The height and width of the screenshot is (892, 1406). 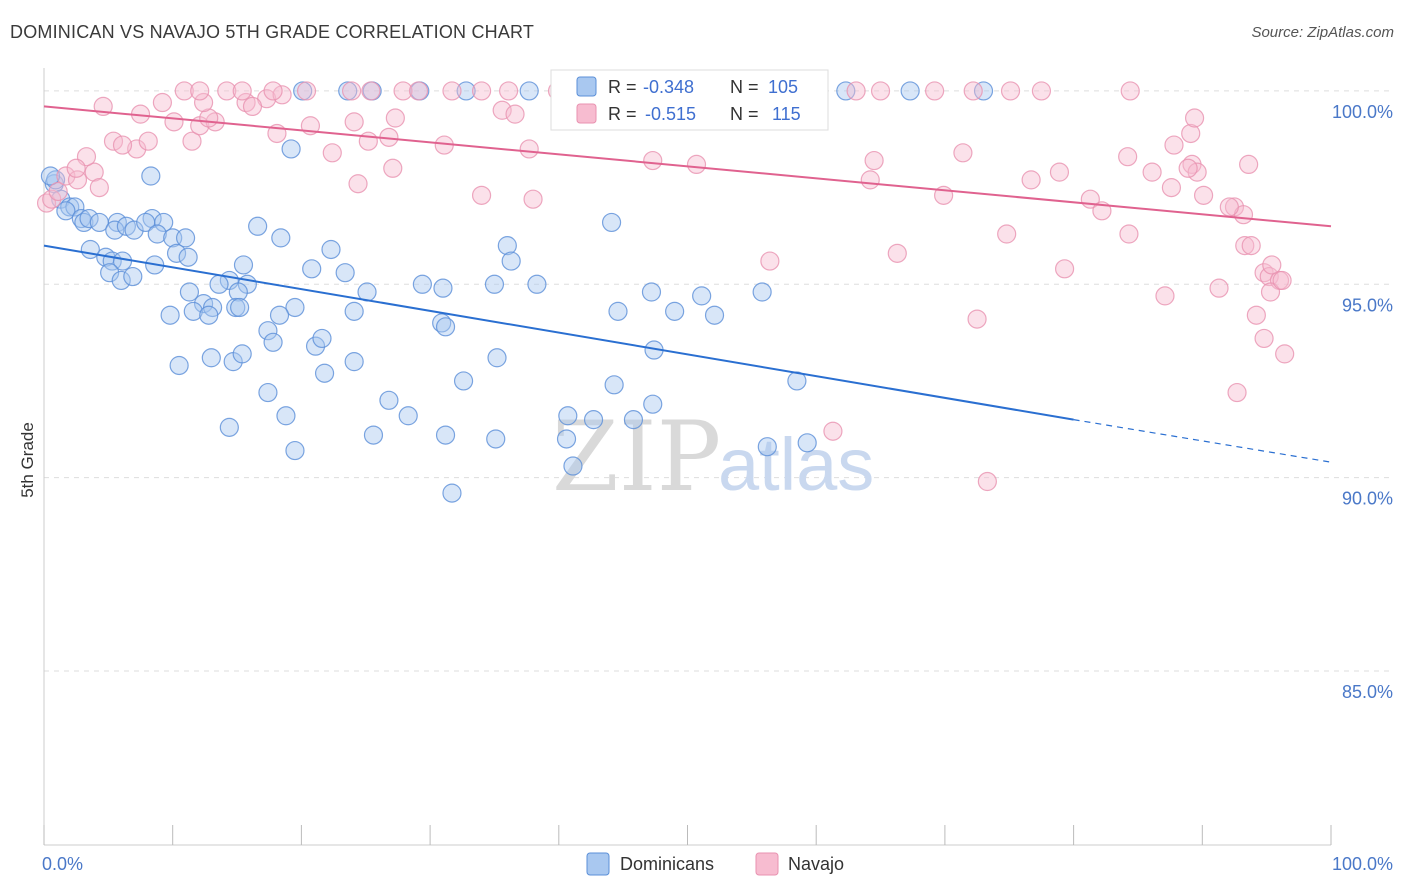 I want to click on watermark-zip: ZIP, so click(x=636, y=457).